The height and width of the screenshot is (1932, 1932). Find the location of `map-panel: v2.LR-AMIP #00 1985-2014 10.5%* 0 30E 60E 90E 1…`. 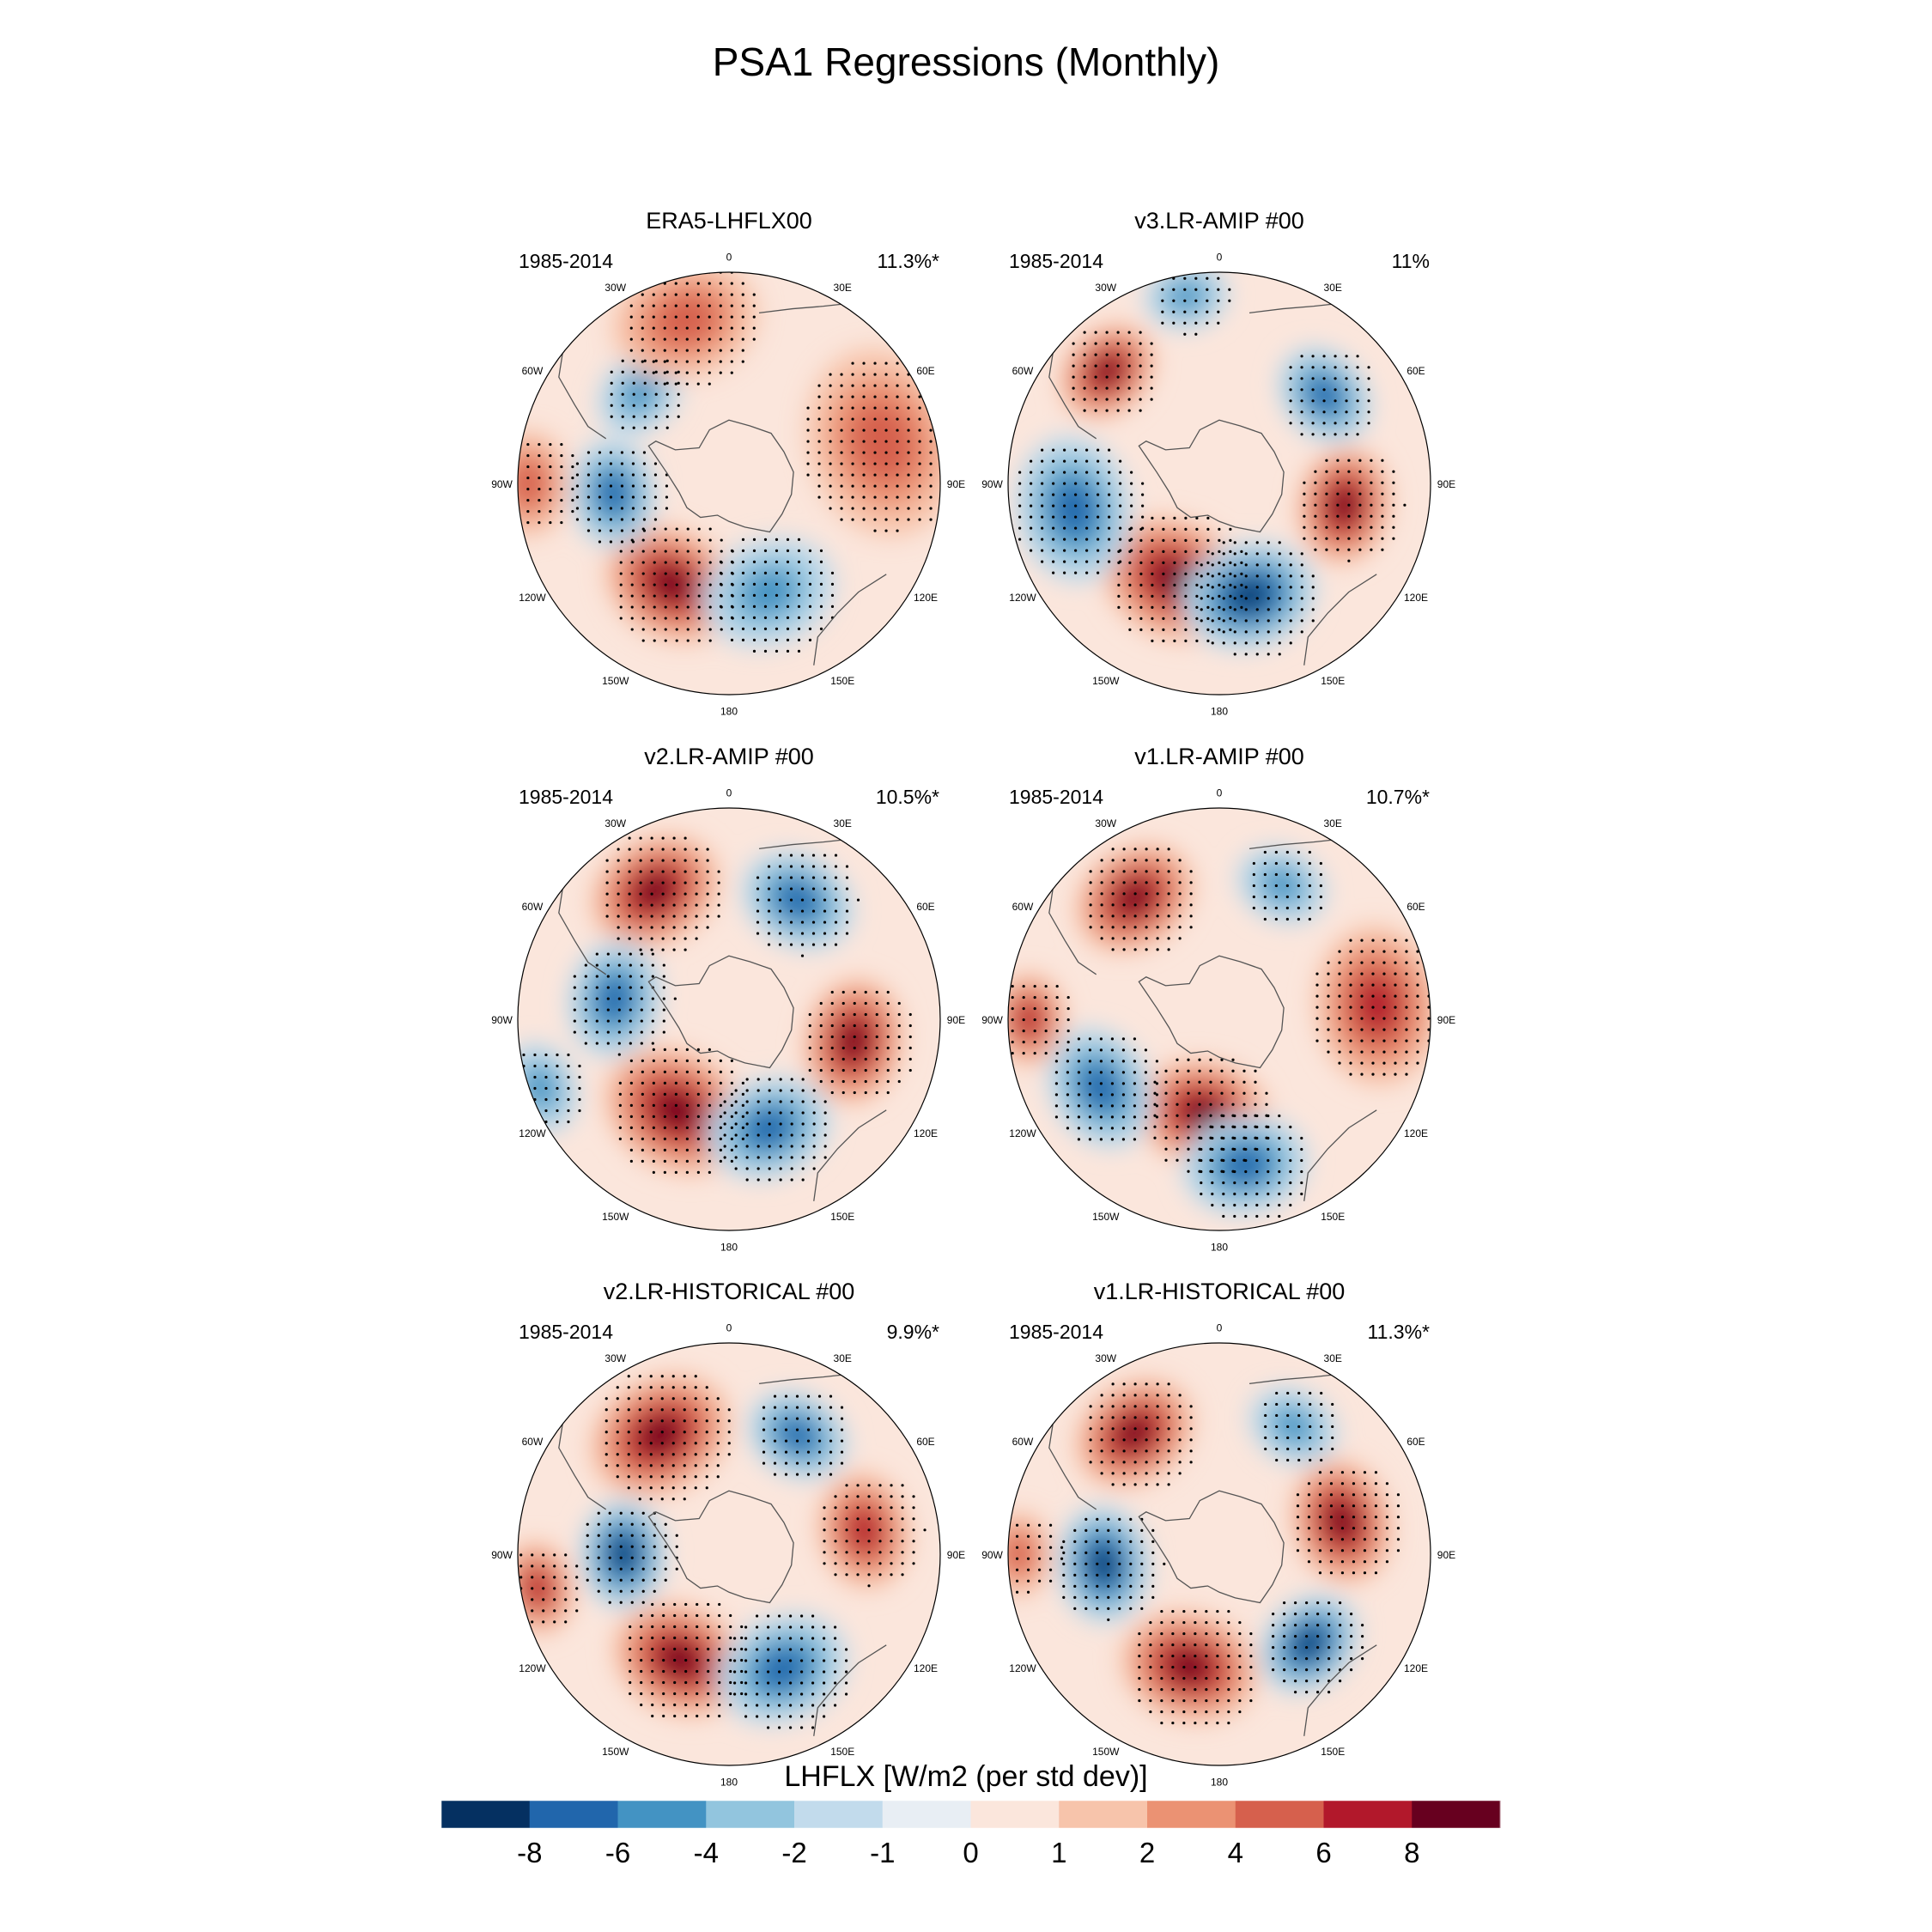

map-panel: v2.LR-AMIP #00 1985-2014 10.5%* 0 30E 60E 90E 1… is located at coordinates (728, 998).